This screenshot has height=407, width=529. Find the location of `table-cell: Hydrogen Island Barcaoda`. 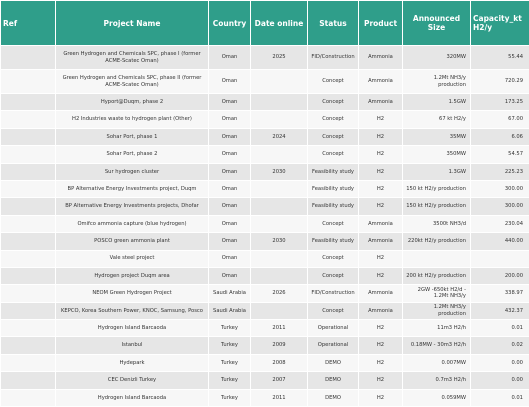

table-cell: Hydrogen Island Barcaoda is located at coordinates (132, 328).